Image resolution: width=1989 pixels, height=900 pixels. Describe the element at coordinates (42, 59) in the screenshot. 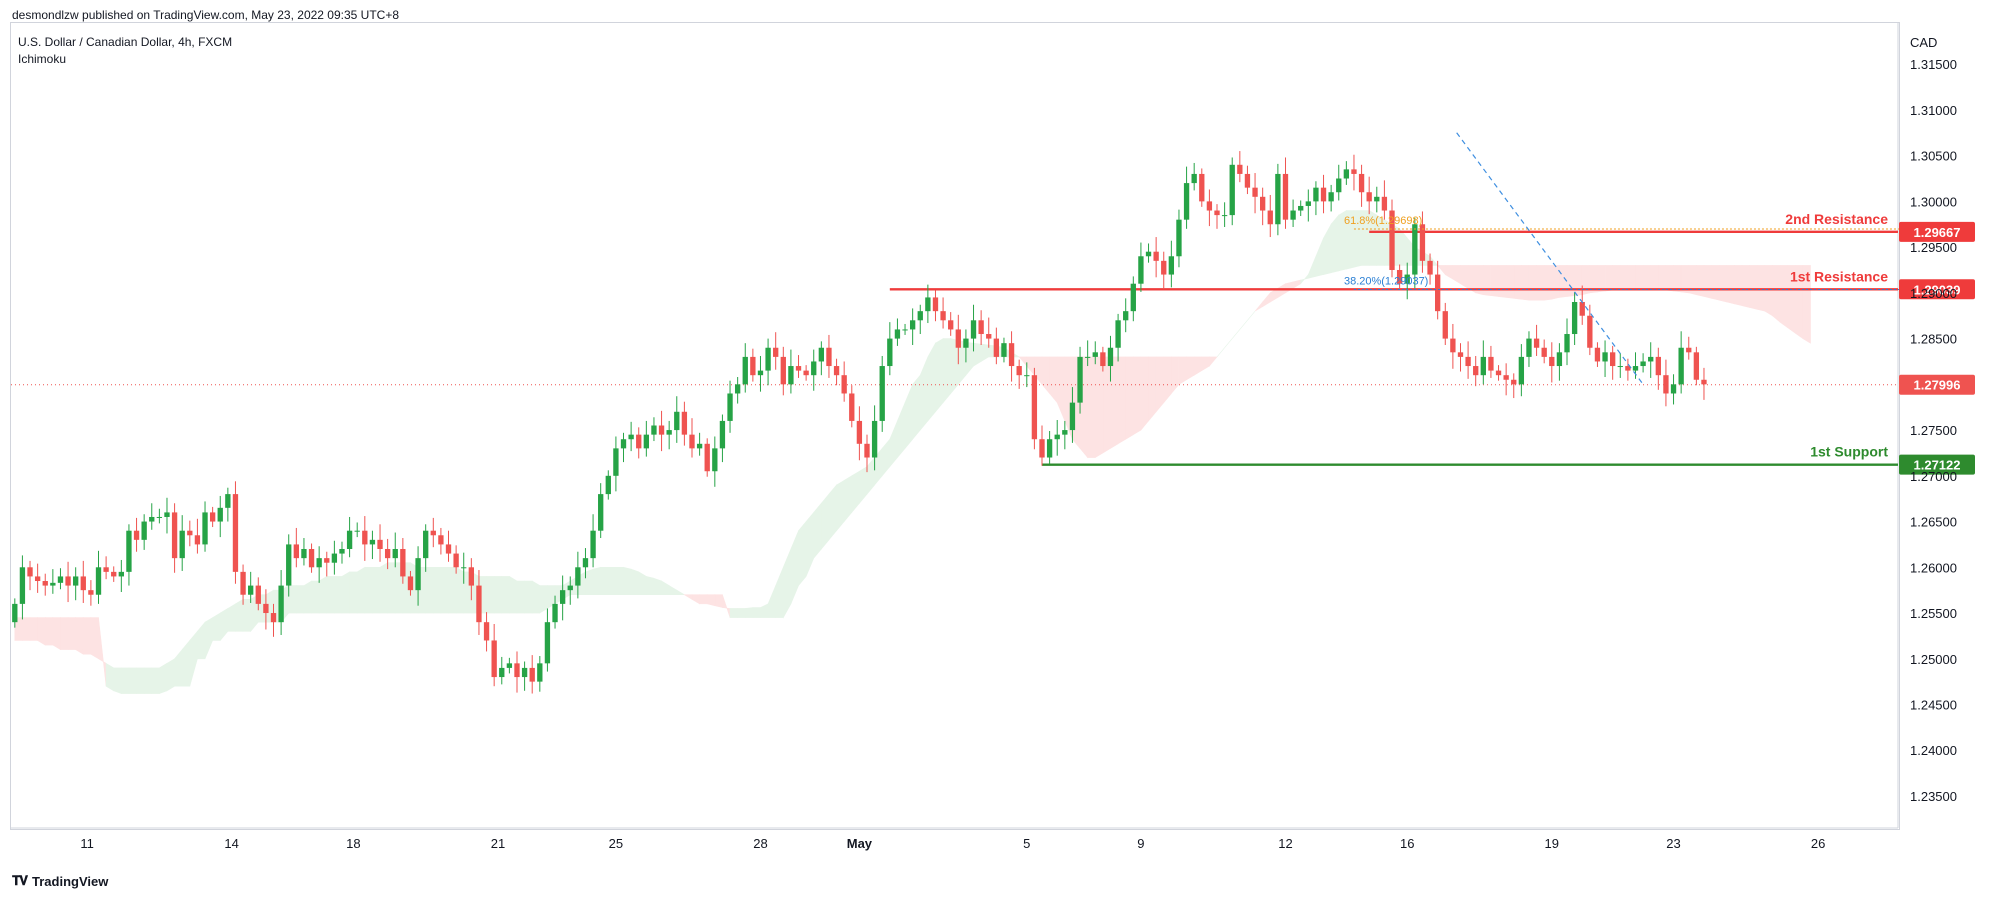

I see `indicator-label: Ichimoku` at that location.